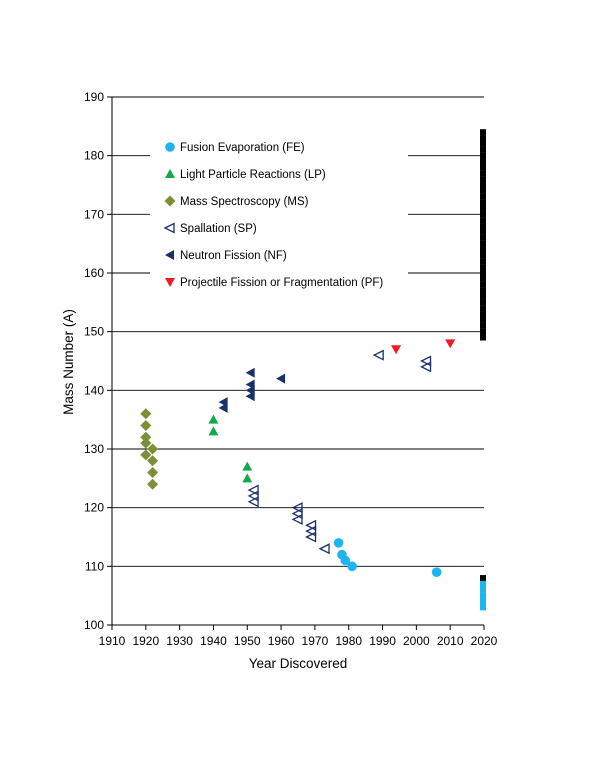  What do you see at coordinates (242, 148) in the screenshot?
I see `legend-label-0: Fusion Evaporation (FE)` at bounding box center [242, 148].